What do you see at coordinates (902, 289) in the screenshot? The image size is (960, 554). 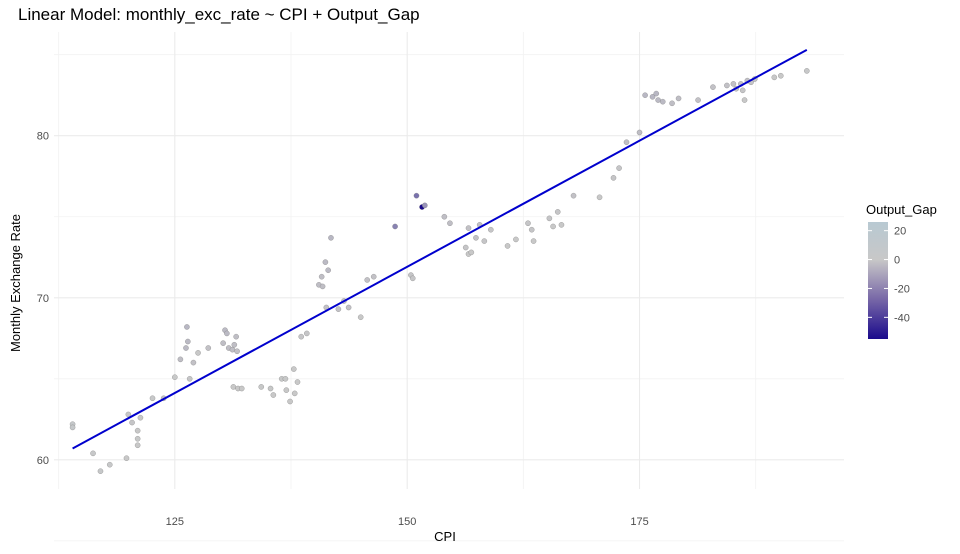 I see `legend-tick-label: -20` at bounding box center [902, 289].